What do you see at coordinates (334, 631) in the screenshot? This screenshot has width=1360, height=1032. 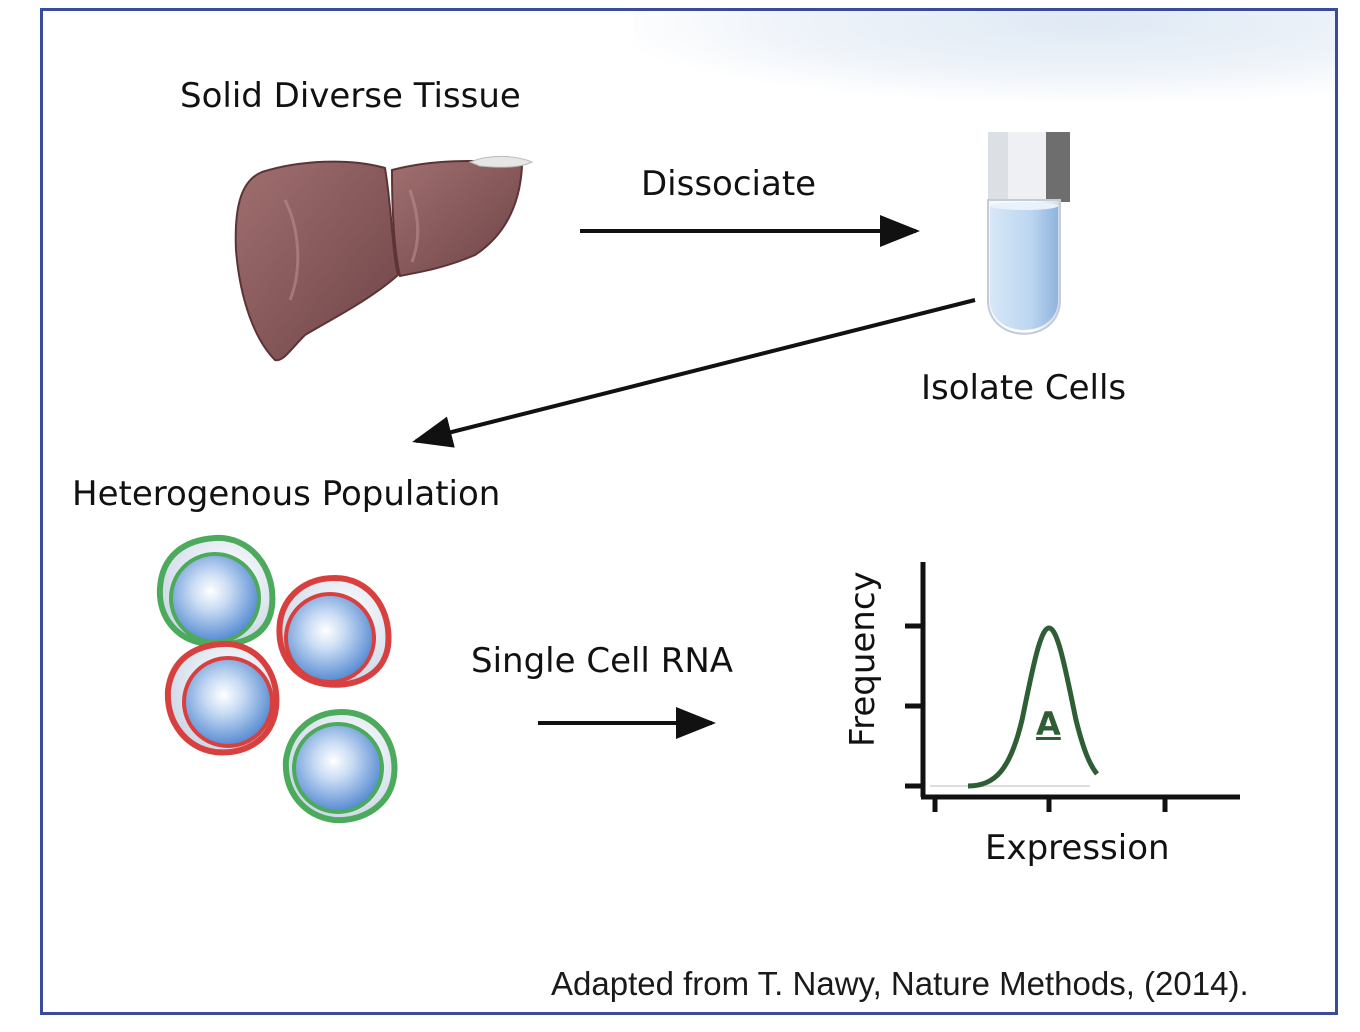 I see `cell-red-right` at bounding box center [334, 631].